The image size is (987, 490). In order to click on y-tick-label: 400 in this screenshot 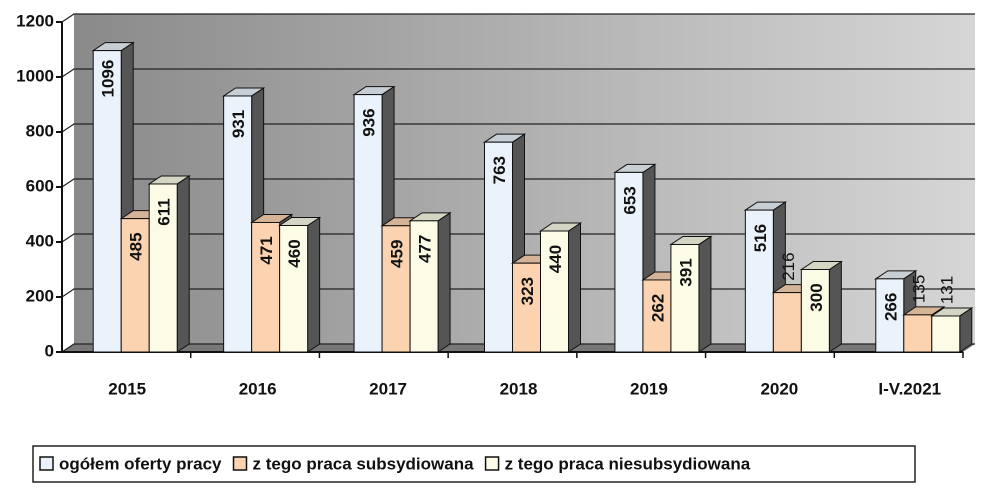, I will do `click(40, 240)`.